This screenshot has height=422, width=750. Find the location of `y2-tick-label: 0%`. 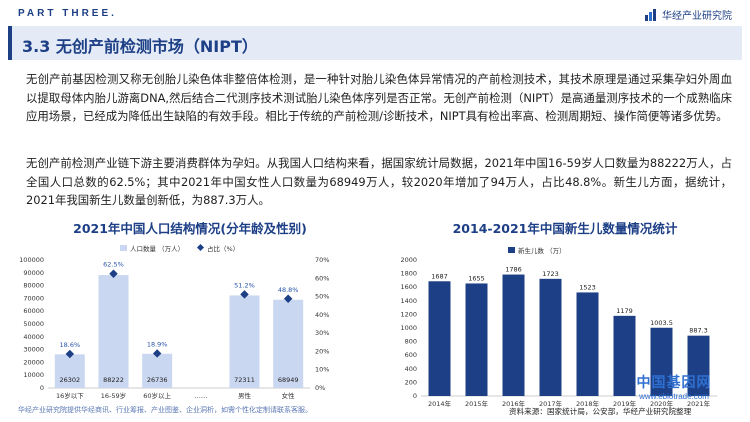

y2-tick-label: 0% is located at coordinates (320, 388).